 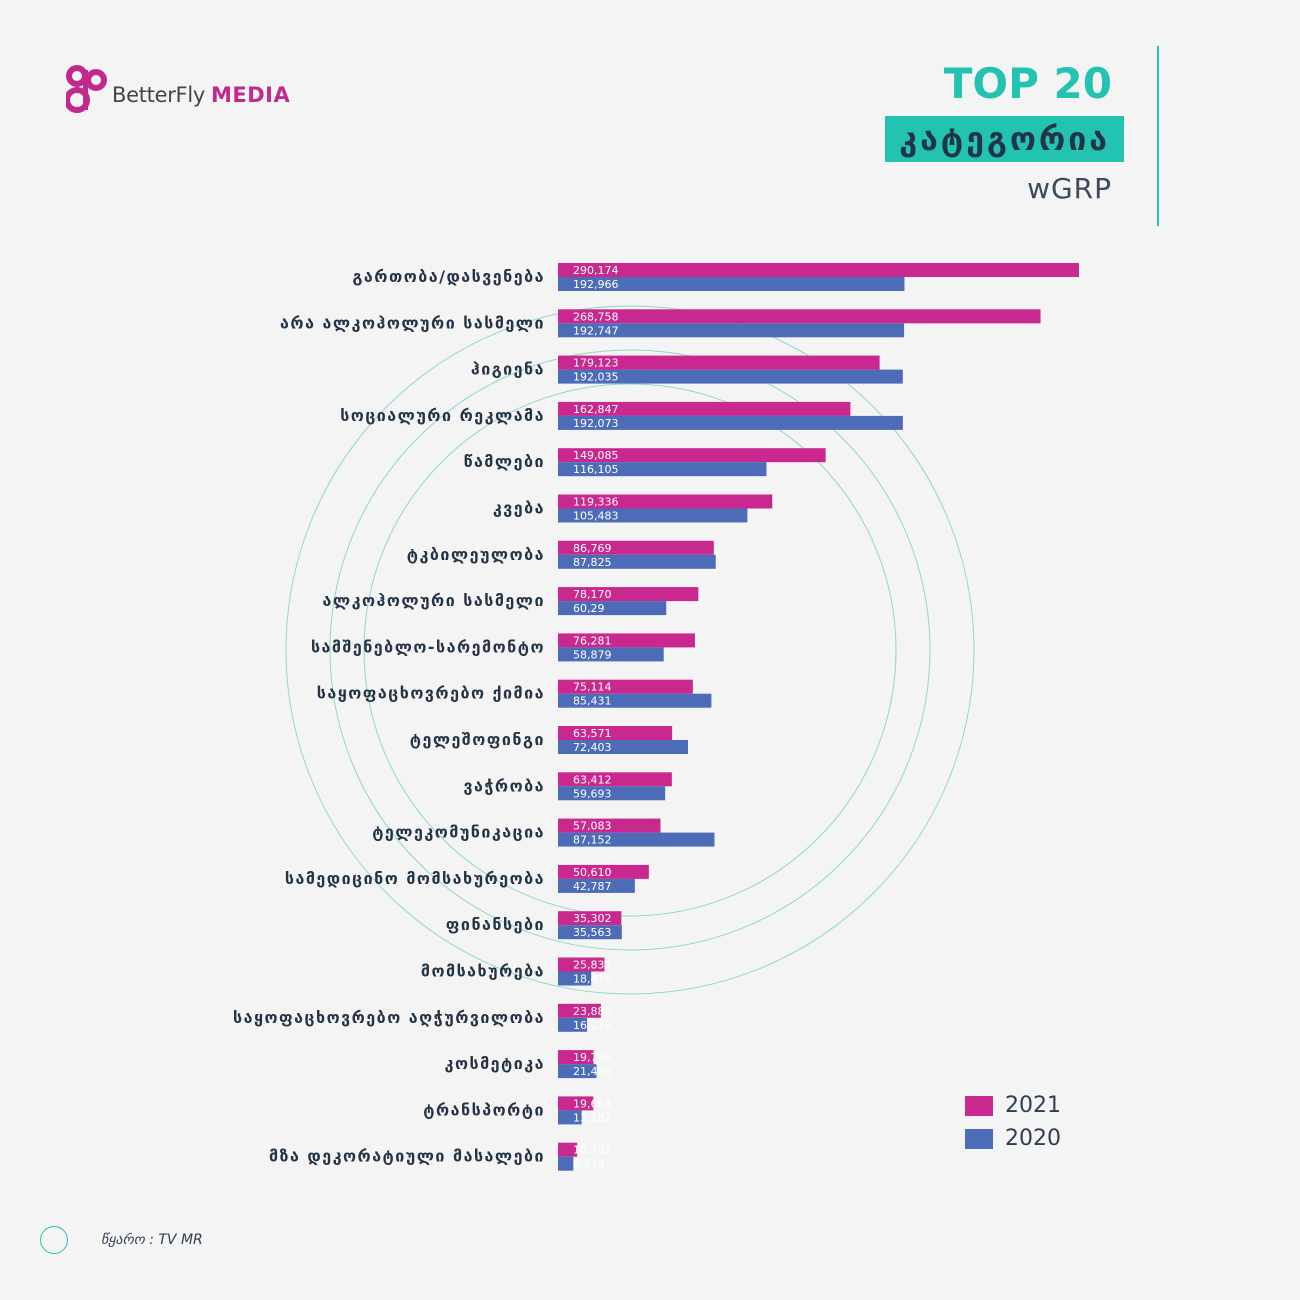 What do you see at coordinates (592, 640) in the screenshot?
I see `value-label-2021: 76,281` at bounding box center [592, 640].